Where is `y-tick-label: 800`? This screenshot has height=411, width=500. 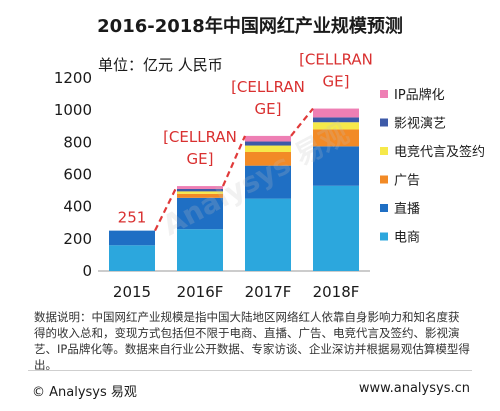 y-tick-label: 800 is located at coordinates (77, 142).